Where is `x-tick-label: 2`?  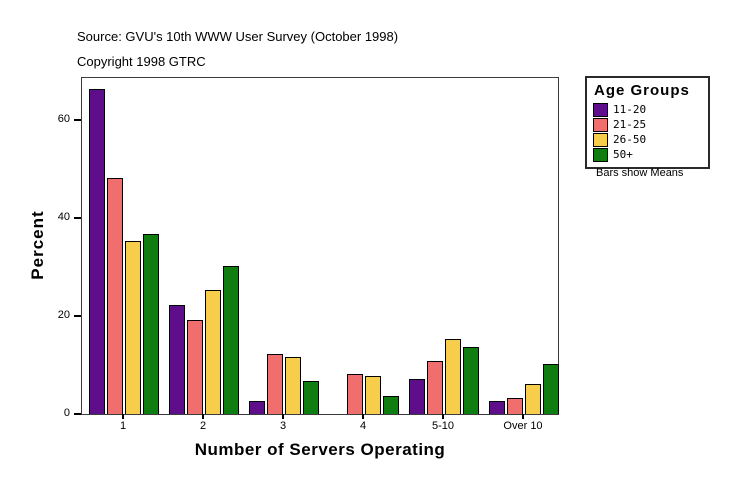
x-tick-label: 2 is located at coordinates (203, 426).